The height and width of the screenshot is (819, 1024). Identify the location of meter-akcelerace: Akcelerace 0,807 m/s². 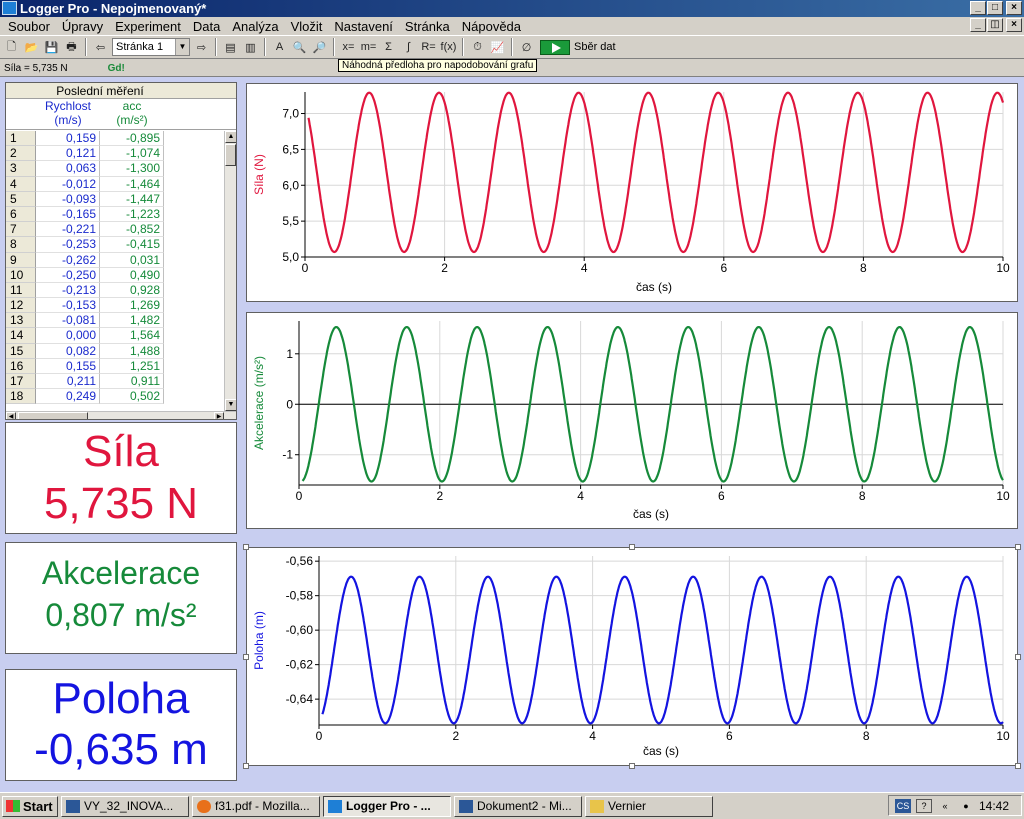
(121, 598).